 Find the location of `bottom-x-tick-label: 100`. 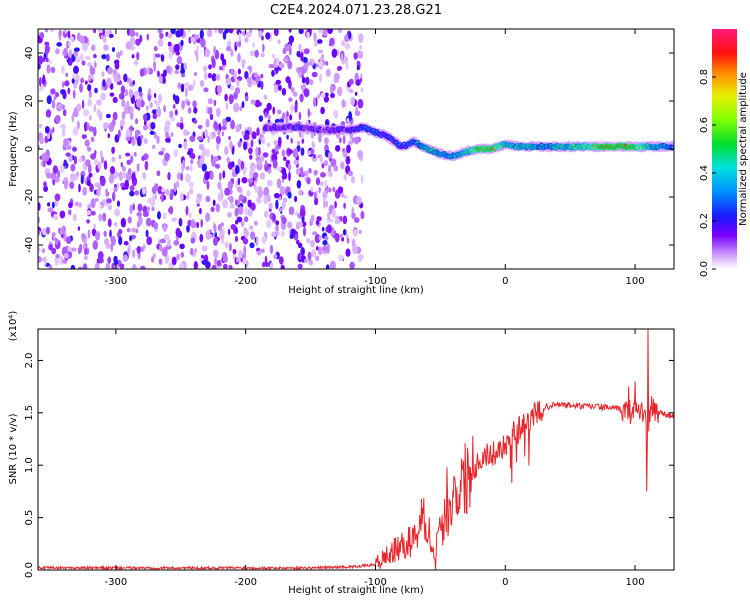

bottom-x-tick-label: 100 is located at coordinates (635, 582).